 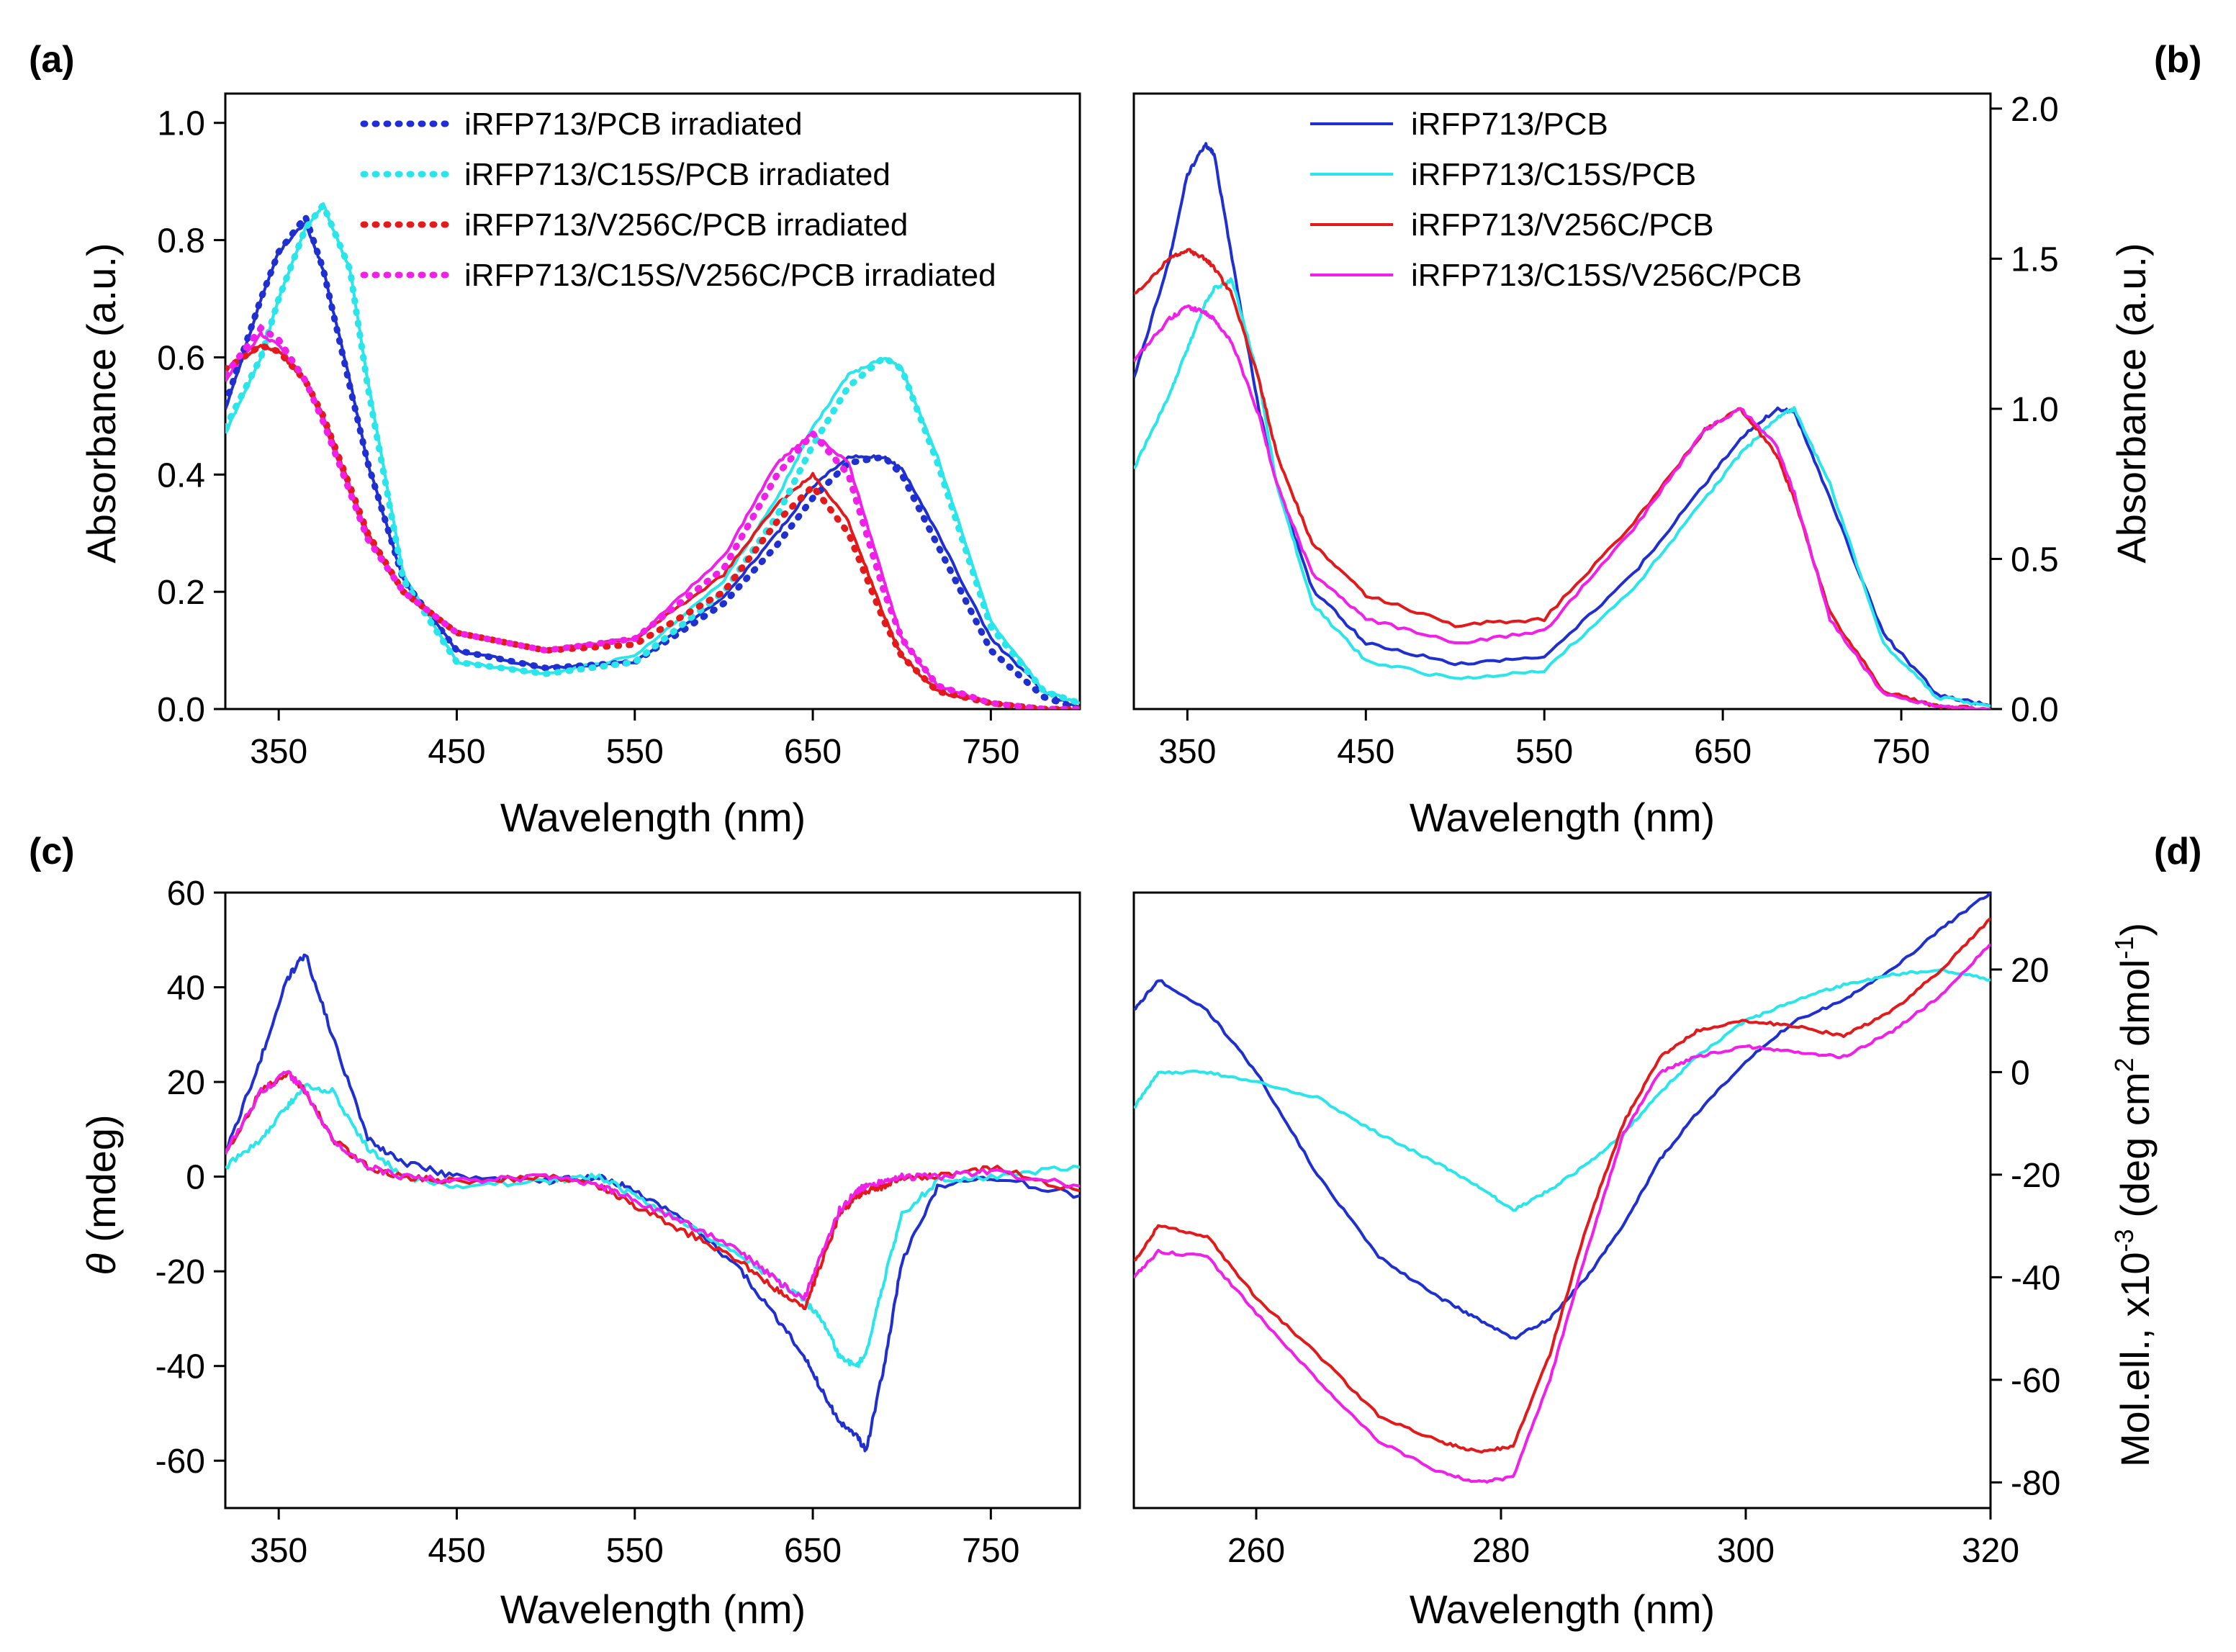 I want to click on panel-d-ylabel-mid2: dmol, so click(x=2135, y=1009).